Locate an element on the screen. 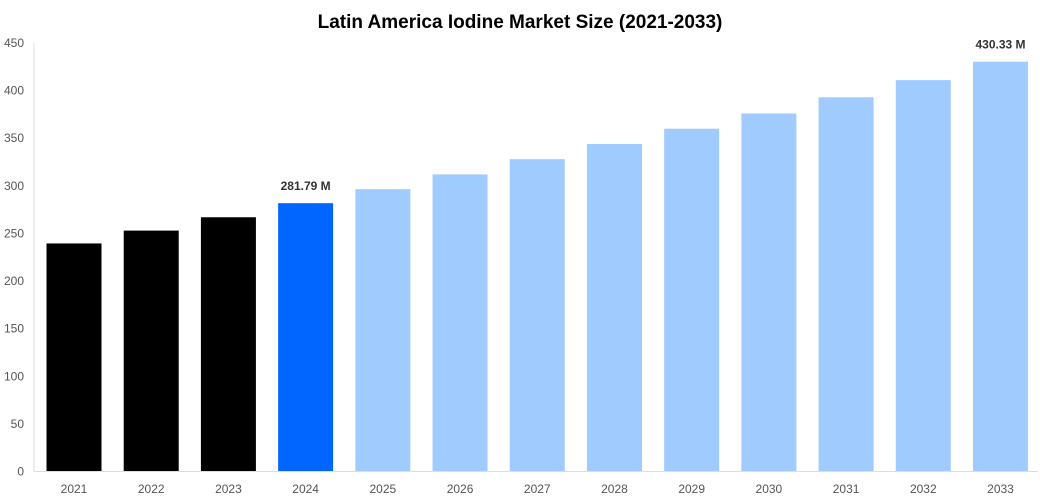  x-tick-label: 2027 is located at coordinates (537, 489).